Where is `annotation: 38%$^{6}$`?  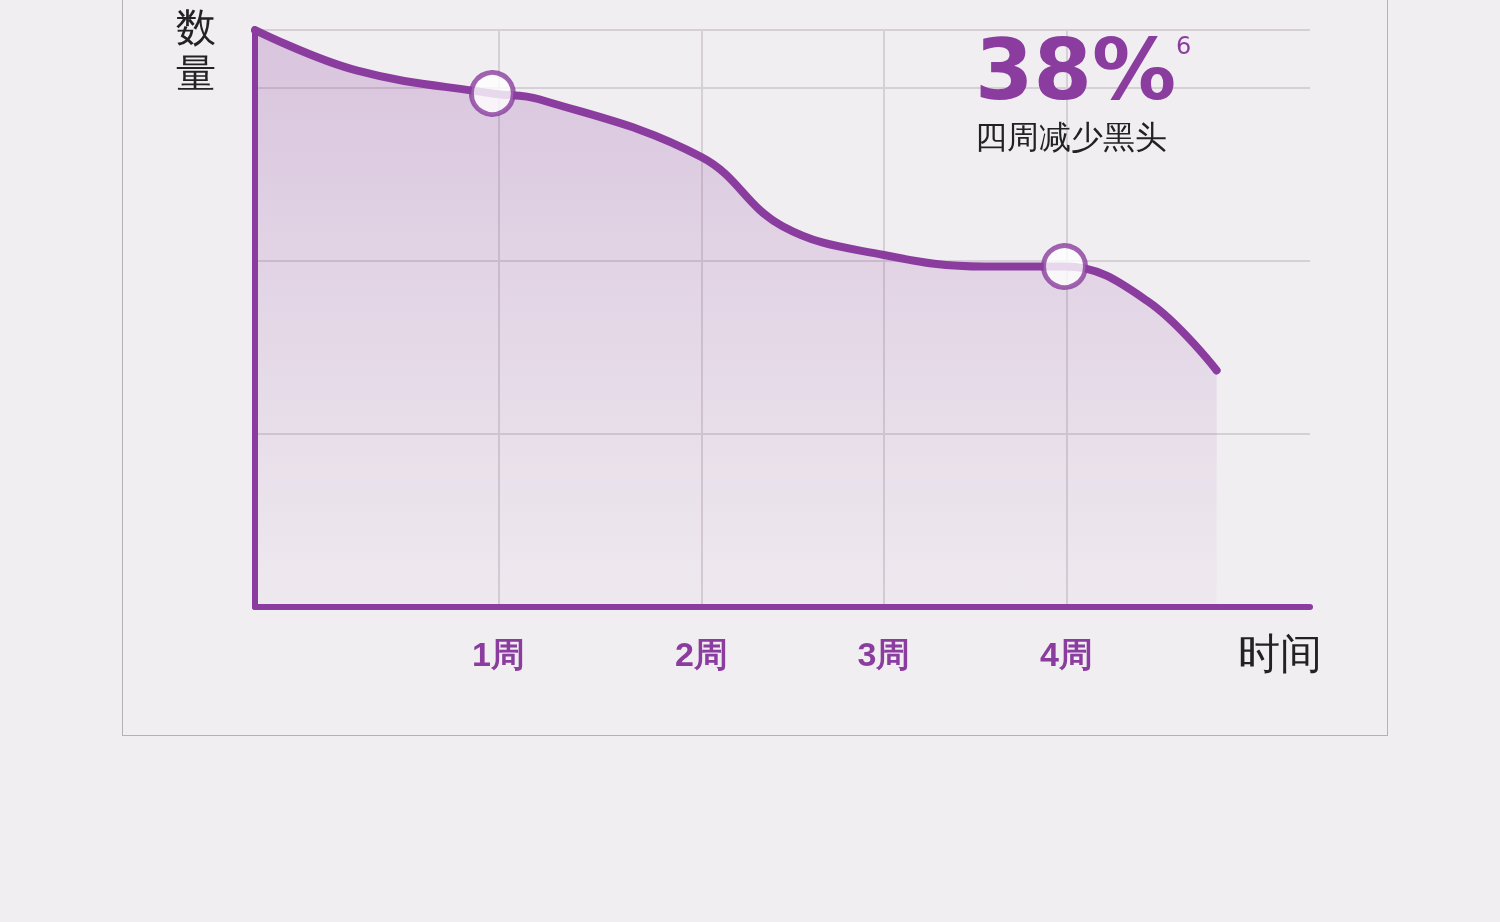
annotation: 38%$^{6}$ is located at coordinates (1083, 70).